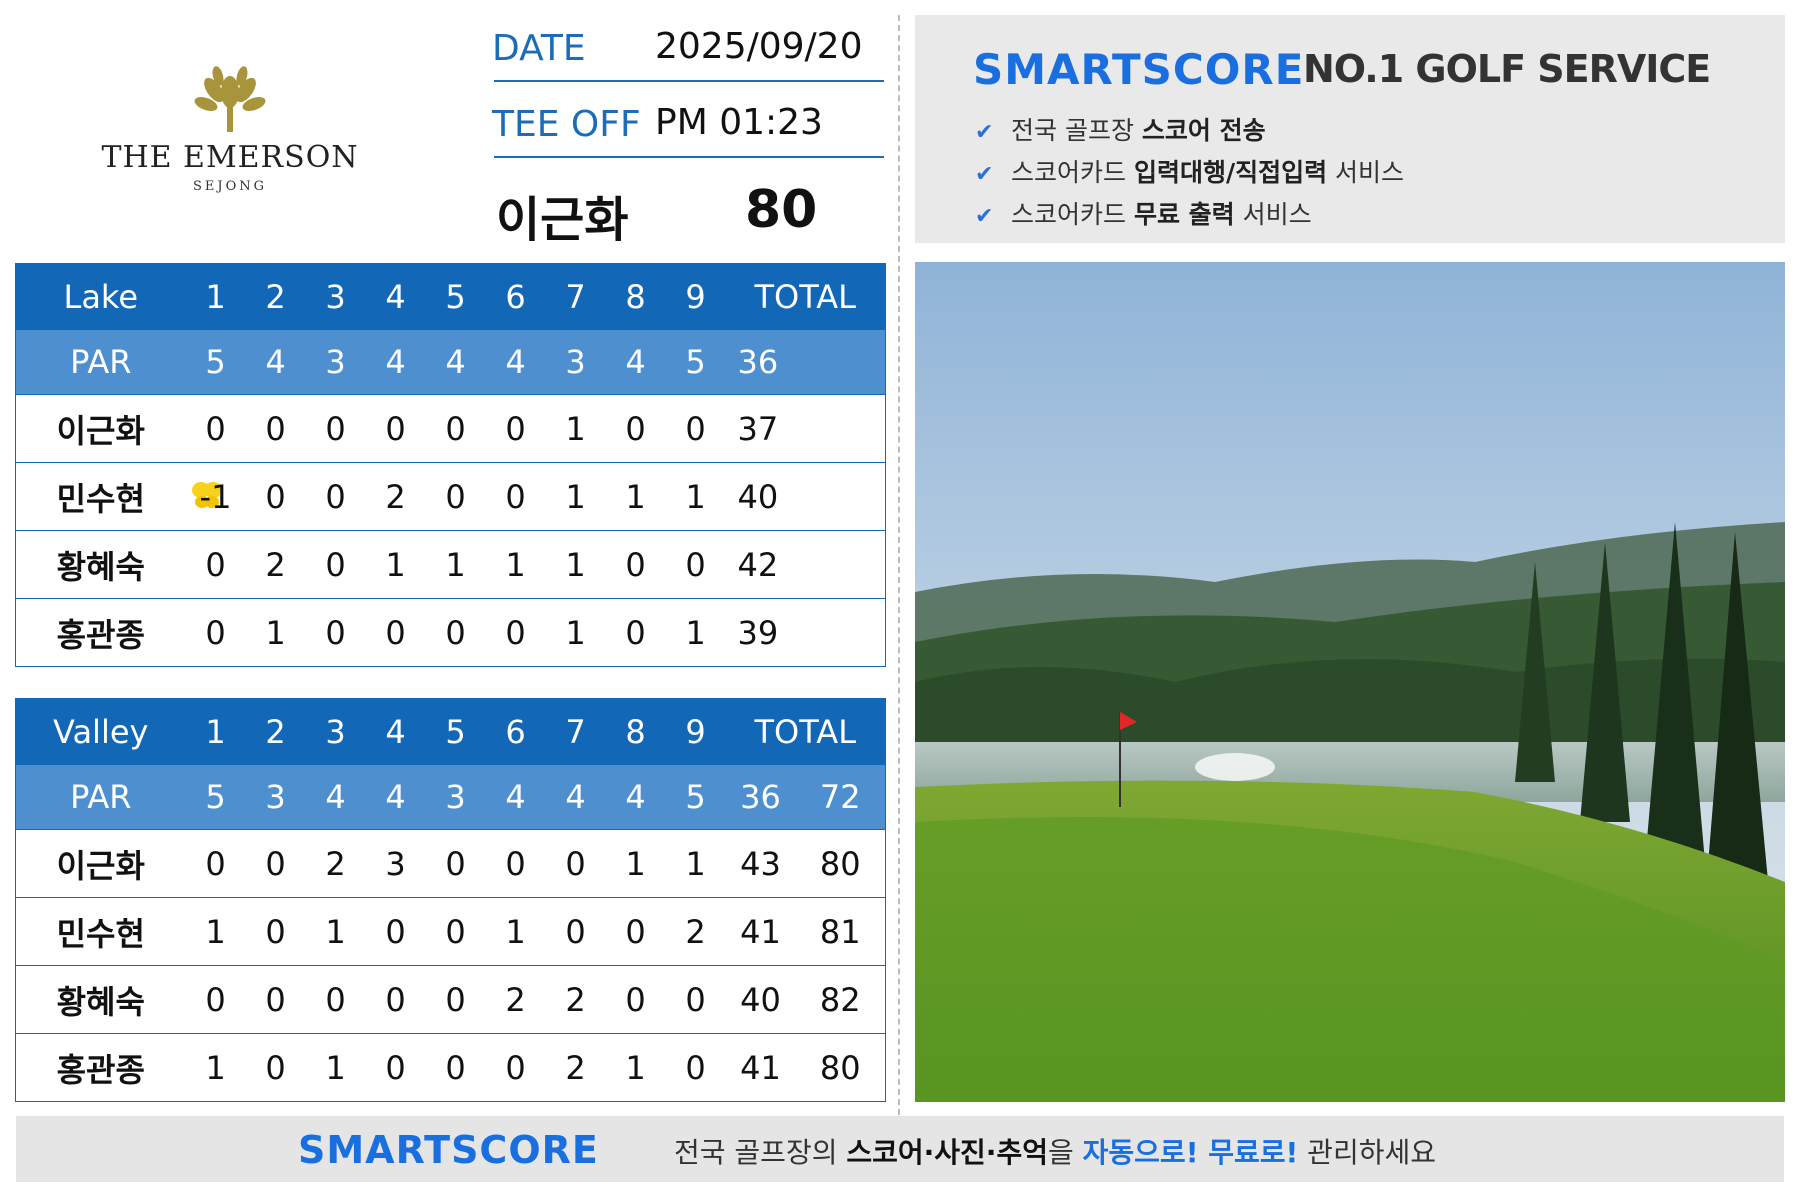 This screenshot has height=1200, width=1800. I want to click on total-cell: 43, so click(761, 864).